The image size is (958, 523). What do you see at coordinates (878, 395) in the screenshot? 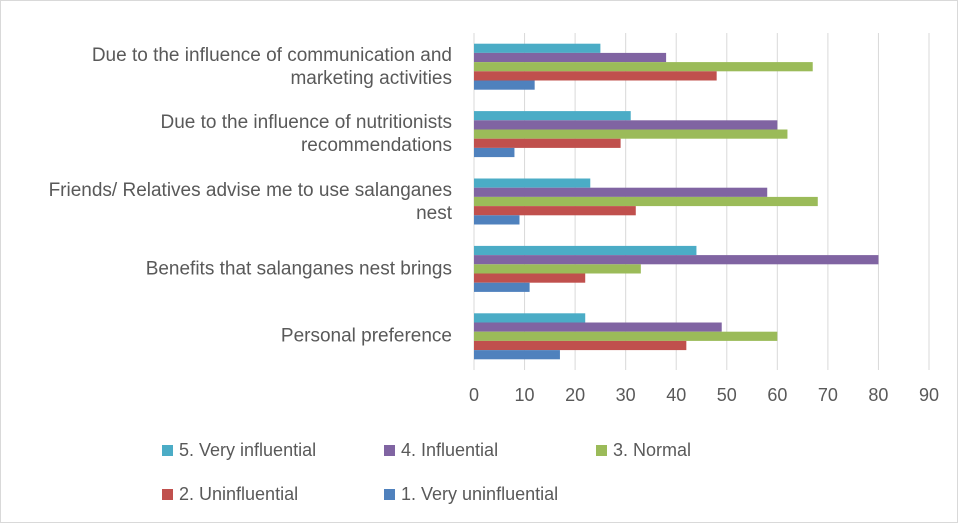
I see `x-tick-label: 80` at bounding box center [878, 395].